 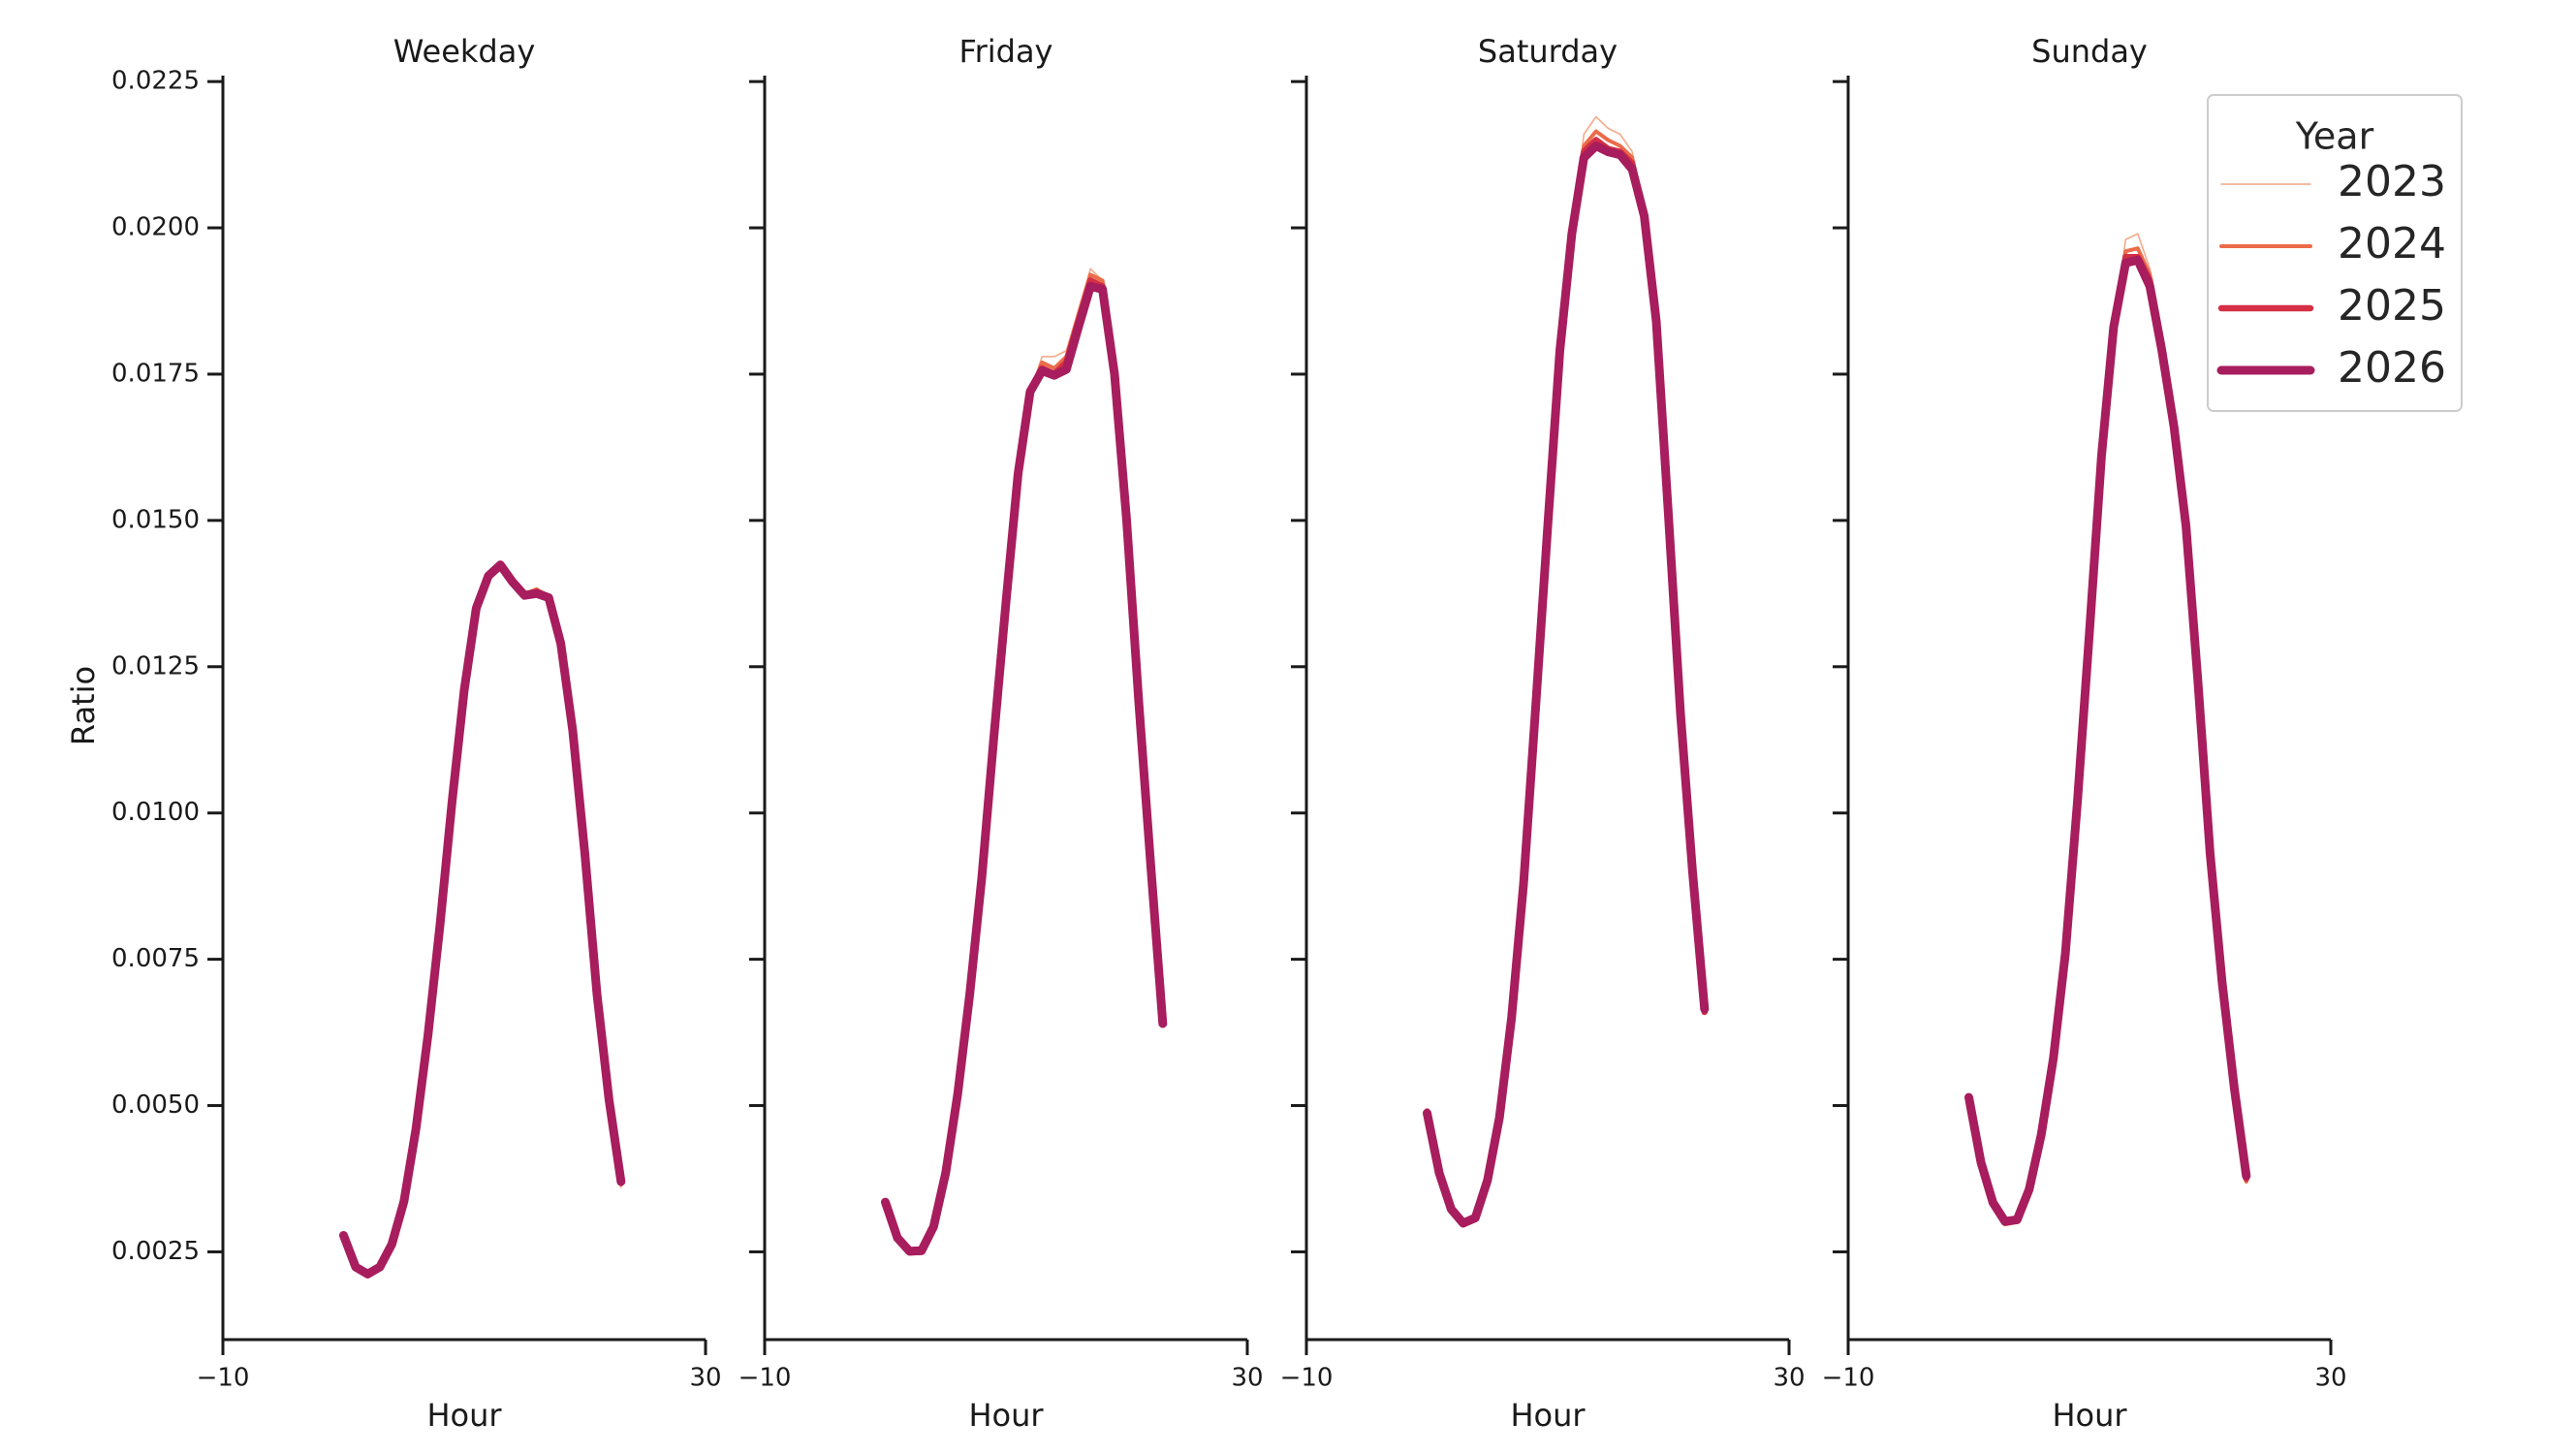 What do you see at coordinates (1006, 51) in the screenshot?
I see `panel-title-friday: Friday` at bounding box center [1006, 51].